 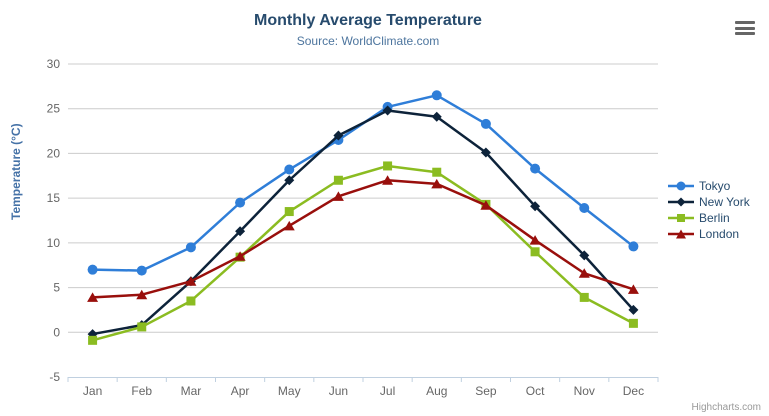 I want to click on square-marker-icon, so click(x=681, y=218).